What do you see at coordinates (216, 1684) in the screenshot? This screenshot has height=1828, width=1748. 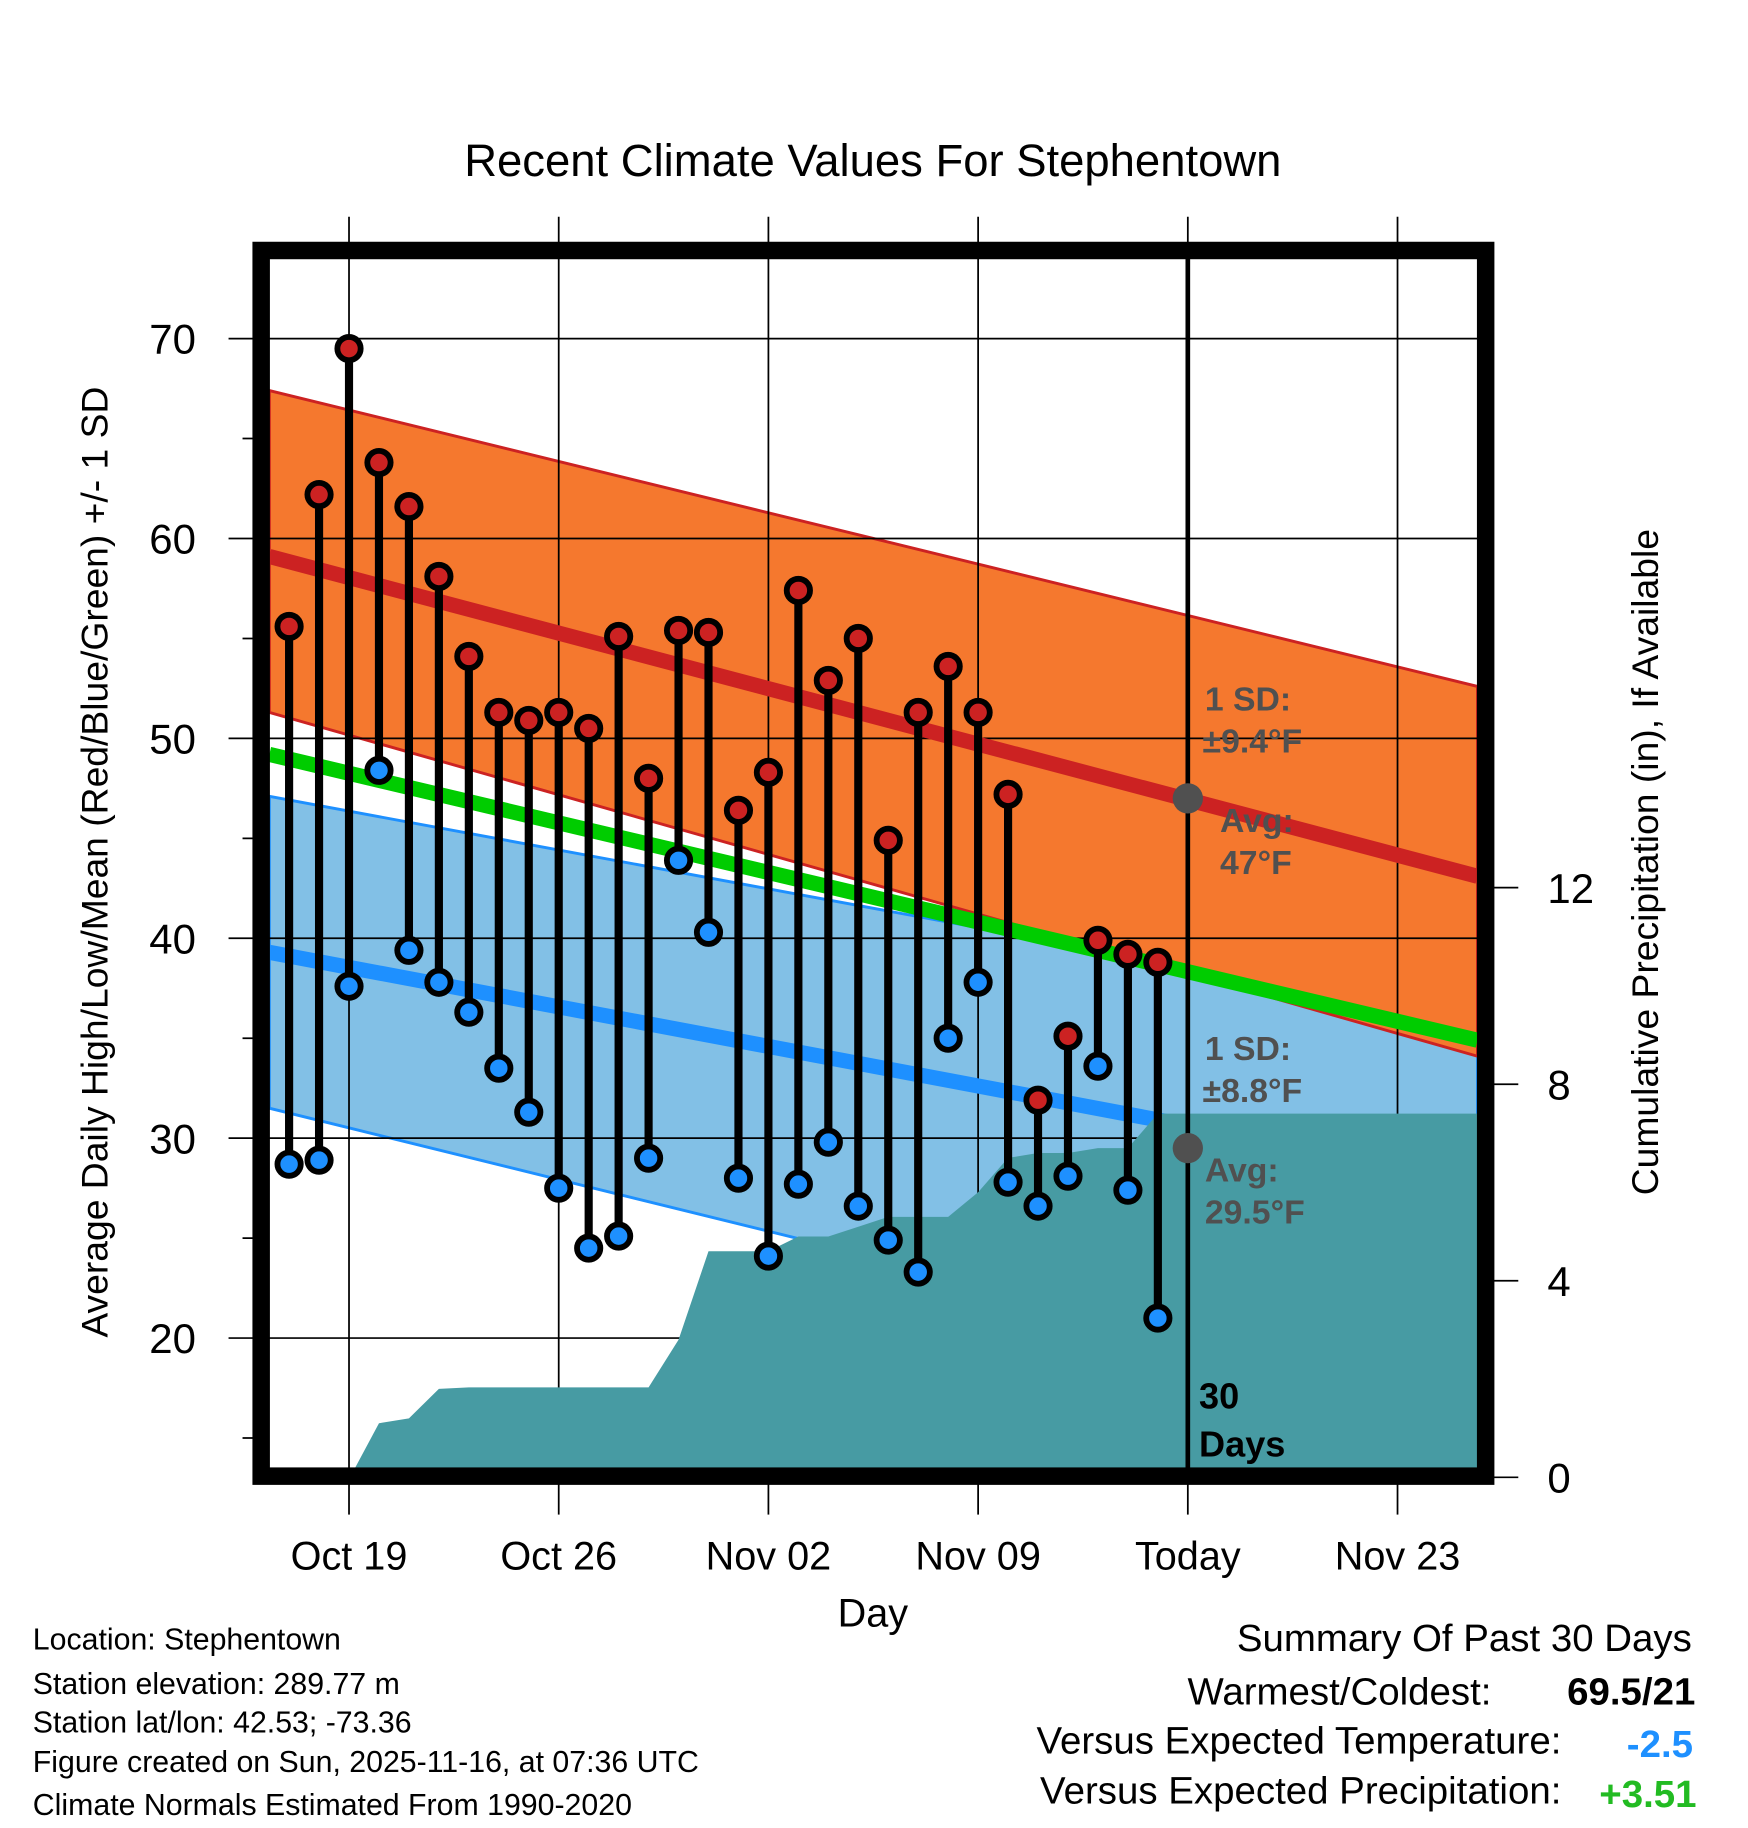 I see `elevation-text: Station elevation: 289.77 m` at bounding box center [216, 1684].